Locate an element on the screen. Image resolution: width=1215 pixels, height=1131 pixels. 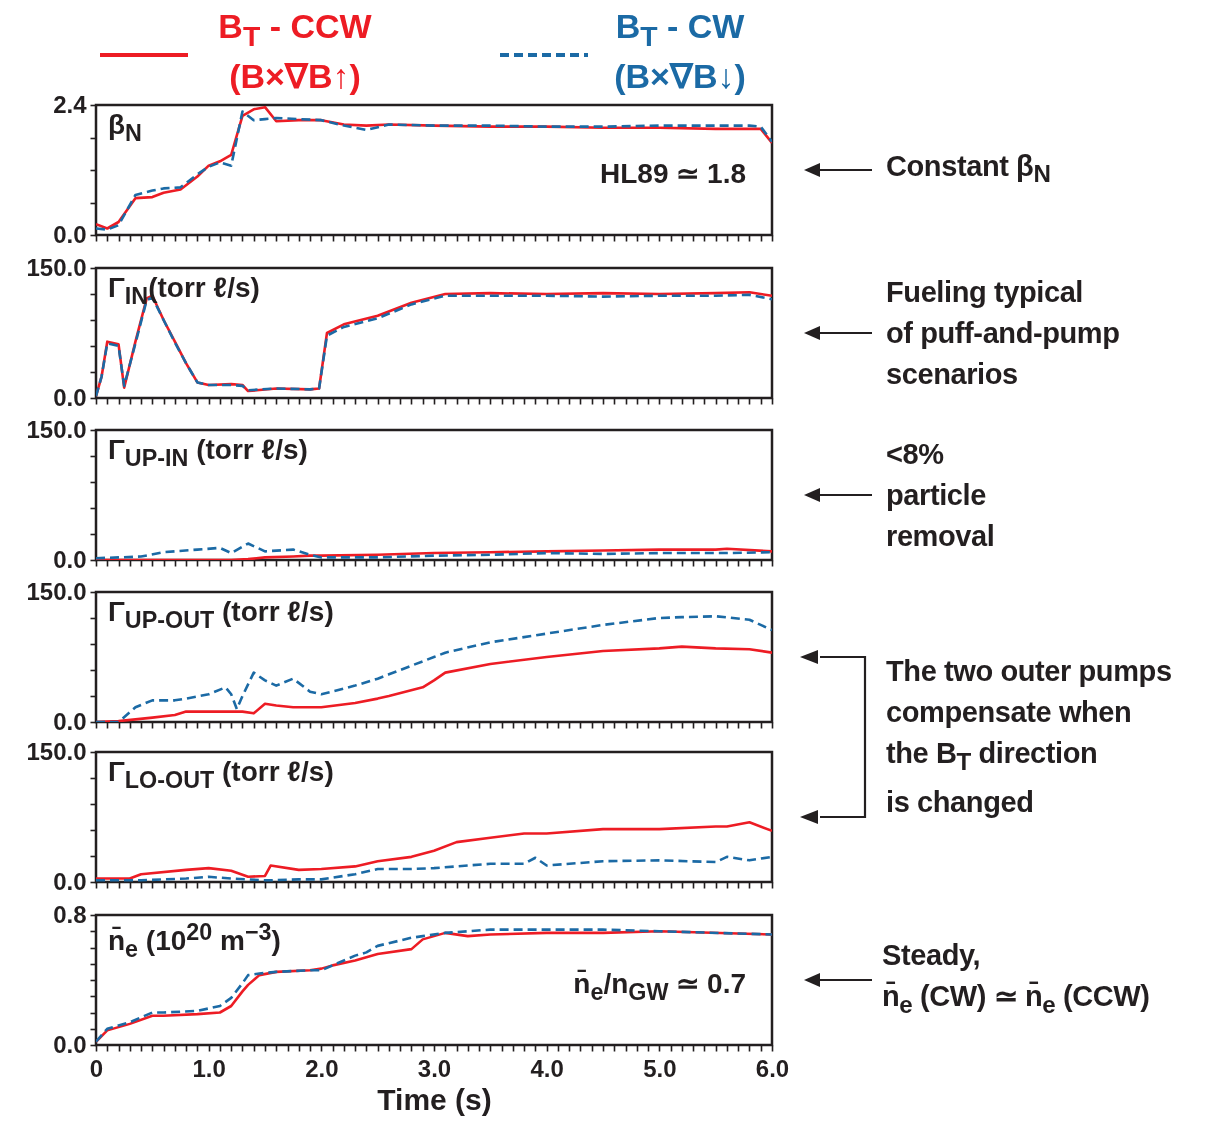
x-tick-label: 3.0 is located at coordinates (434, 1068).